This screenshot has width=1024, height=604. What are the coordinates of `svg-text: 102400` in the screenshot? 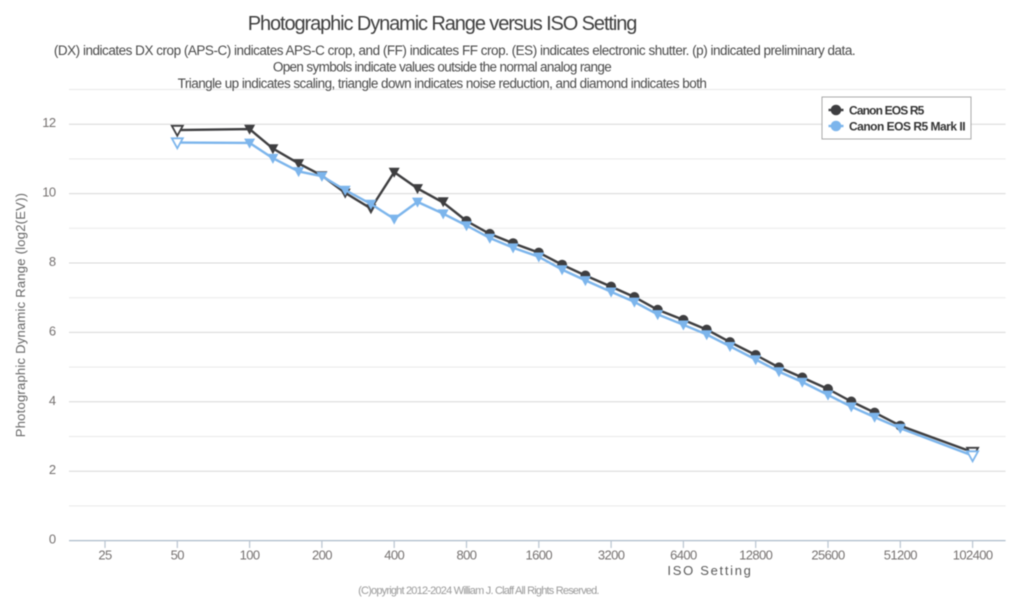 It's located at (973, 555).